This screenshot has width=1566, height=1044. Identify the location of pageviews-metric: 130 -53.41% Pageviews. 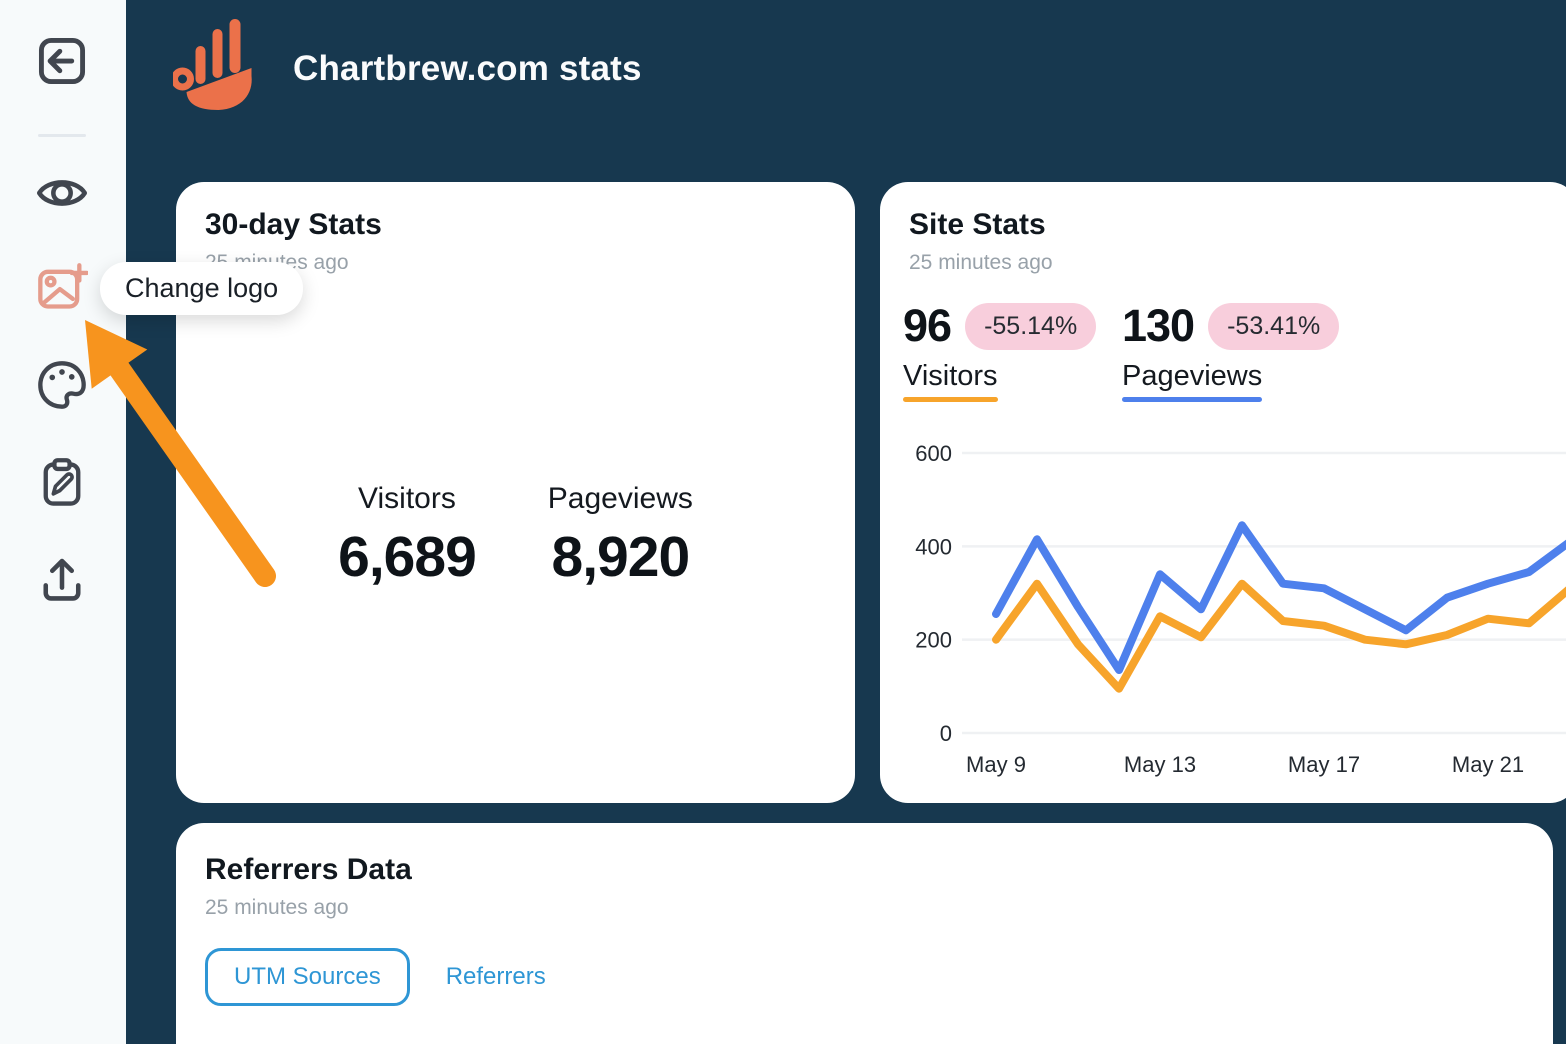
(1231, 351).